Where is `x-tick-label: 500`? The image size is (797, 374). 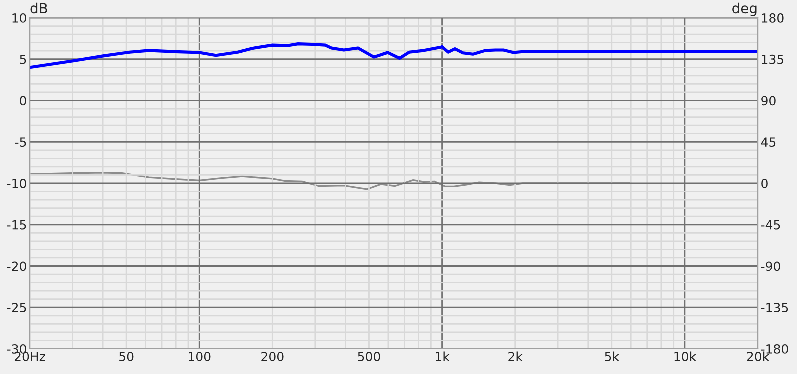
x-tick-label: 500 is located at coordinates (369, 357).